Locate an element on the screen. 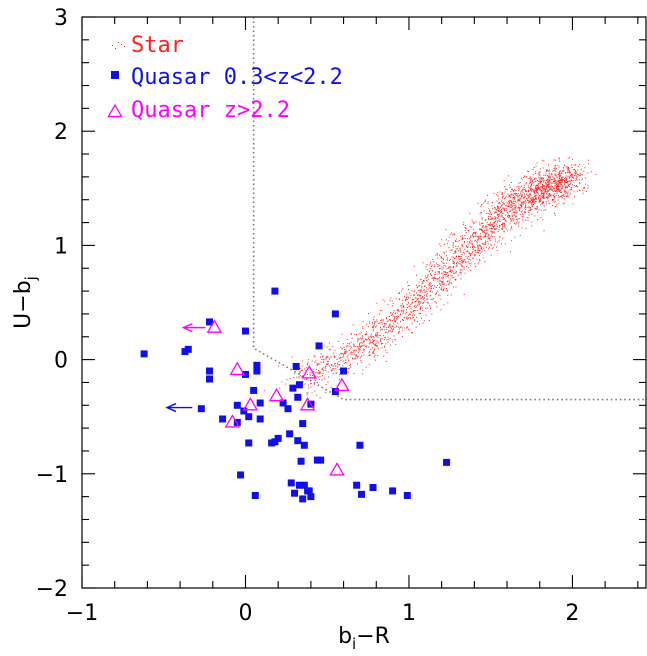  legend-quasar-low-z-label: Quasar 0.3<z<2.2 is located at coordinates (237, 77).